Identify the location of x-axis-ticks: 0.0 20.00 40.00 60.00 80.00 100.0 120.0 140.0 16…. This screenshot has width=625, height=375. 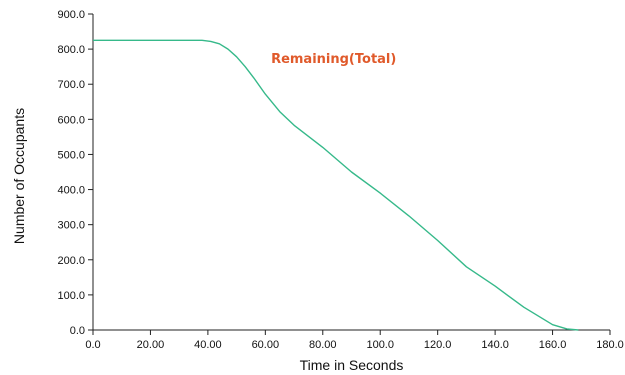
(354, 340).